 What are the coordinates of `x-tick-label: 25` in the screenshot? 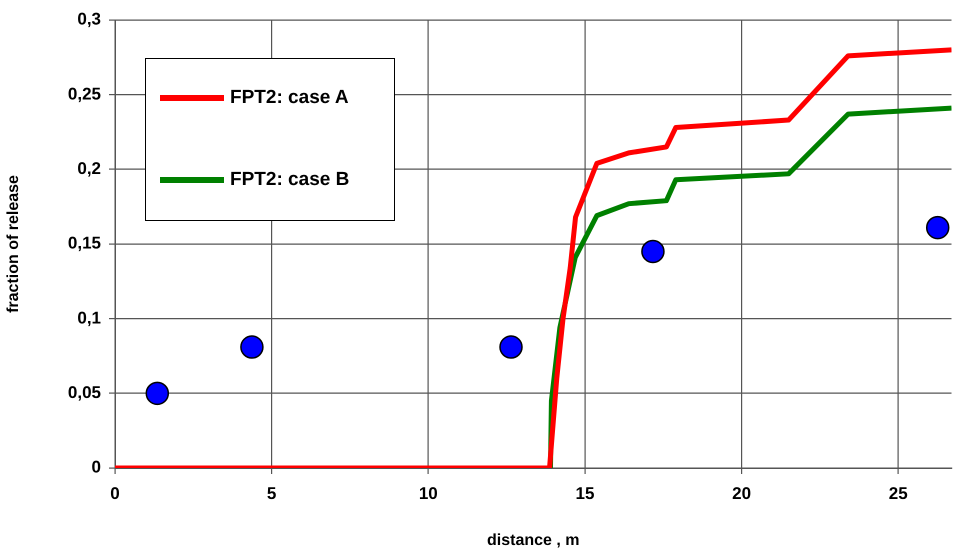 It's located at (898, 493).